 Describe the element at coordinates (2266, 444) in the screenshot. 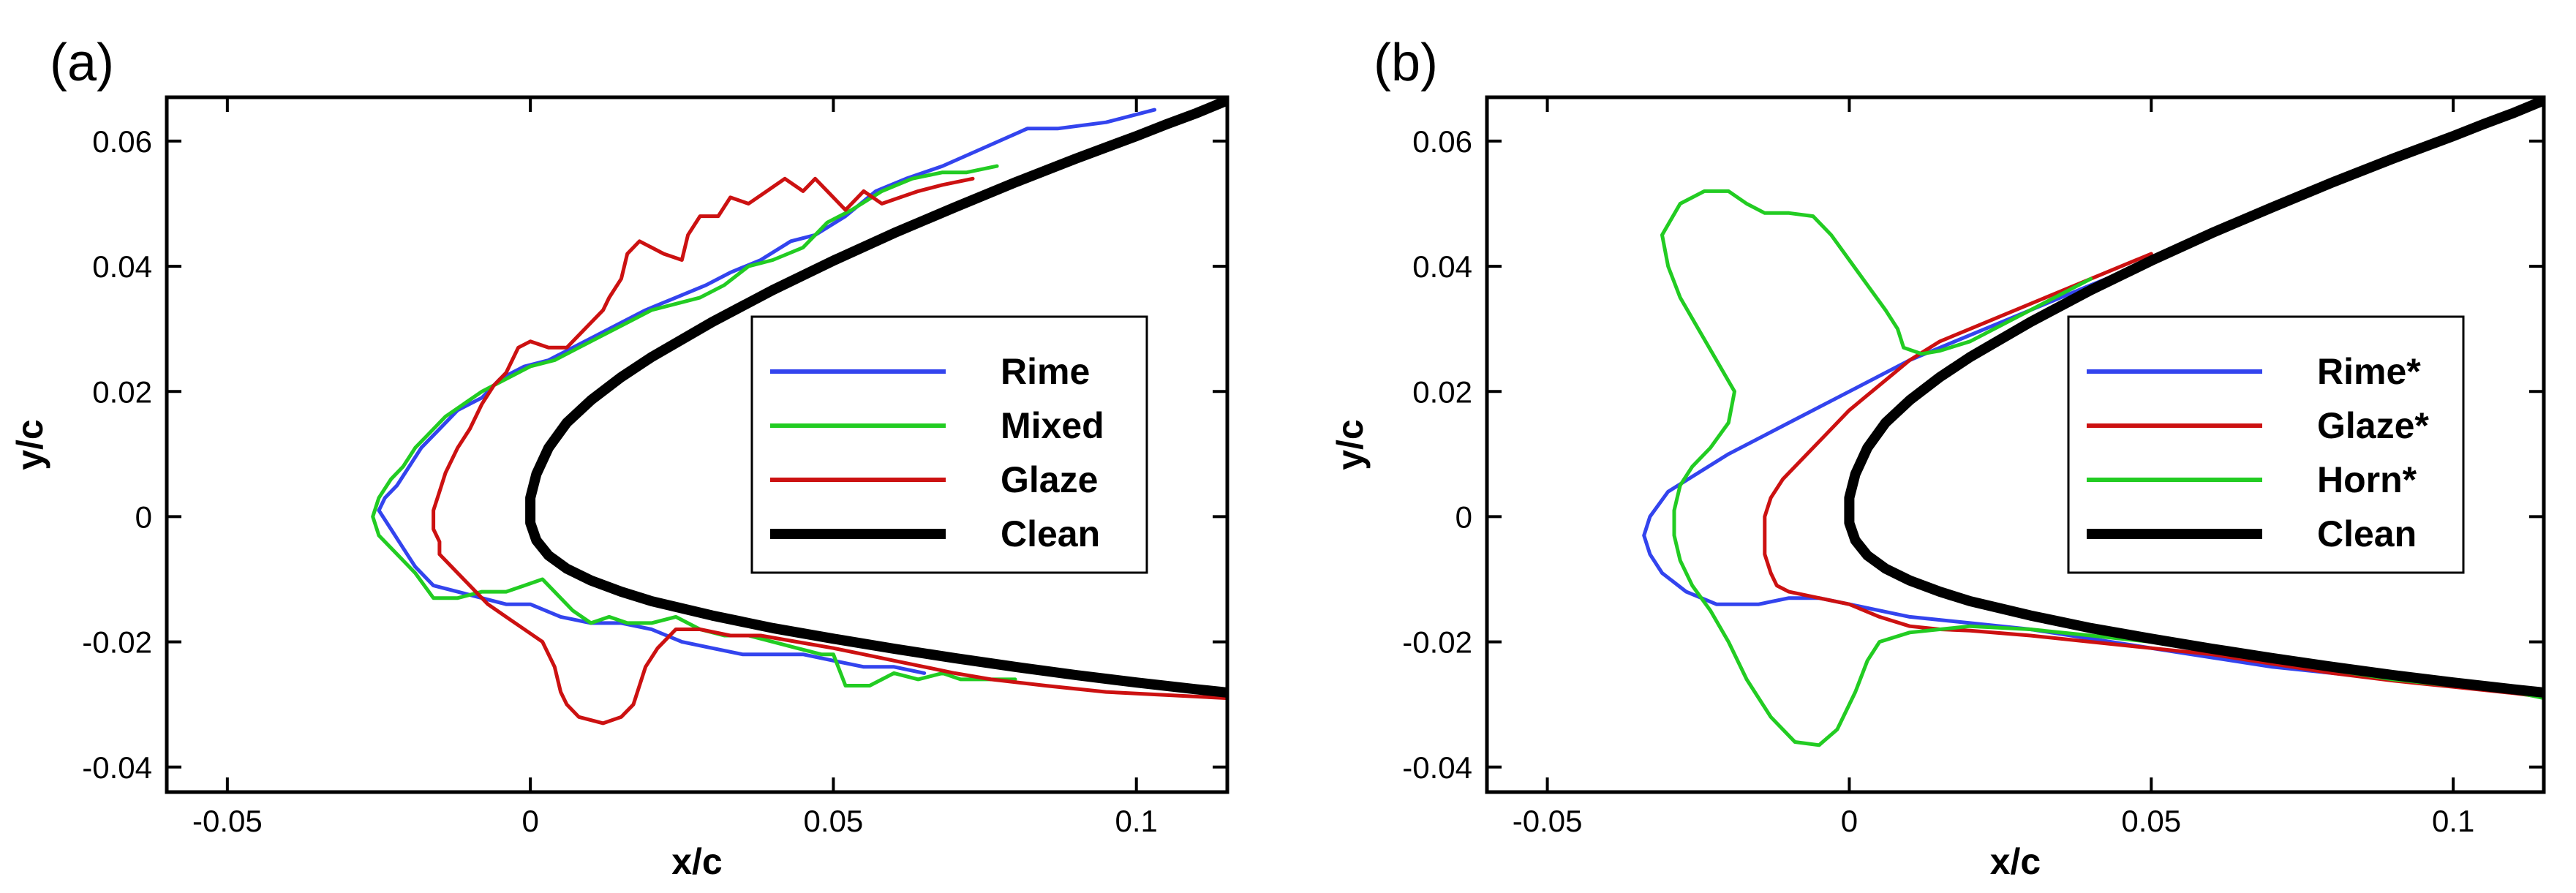

I see `legend: Rime* Glaze* Horn* Clean` at that location.